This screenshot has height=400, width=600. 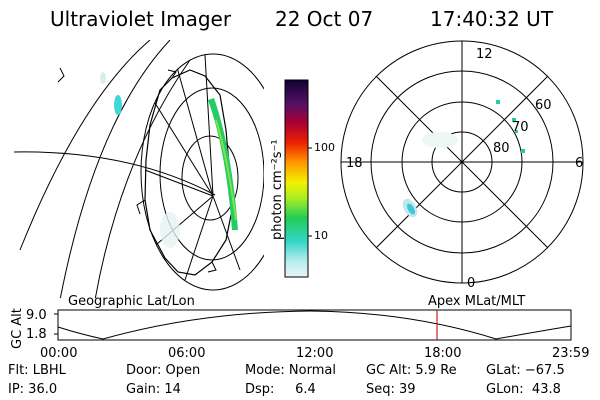 I want to click on xtick-label: 06:00, so click(x=187, y=353).